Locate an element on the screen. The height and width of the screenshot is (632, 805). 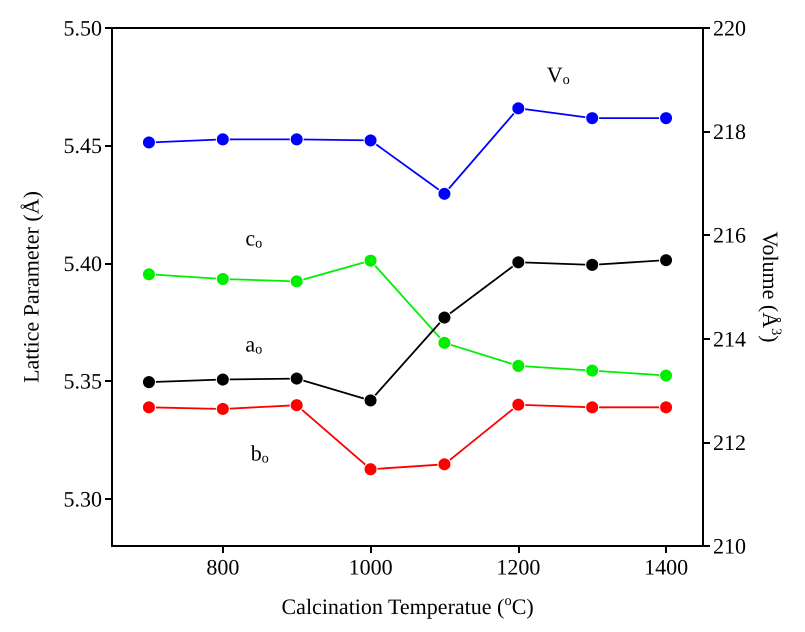
y2-tick-label: 210 is located at coordinates (729, 546).